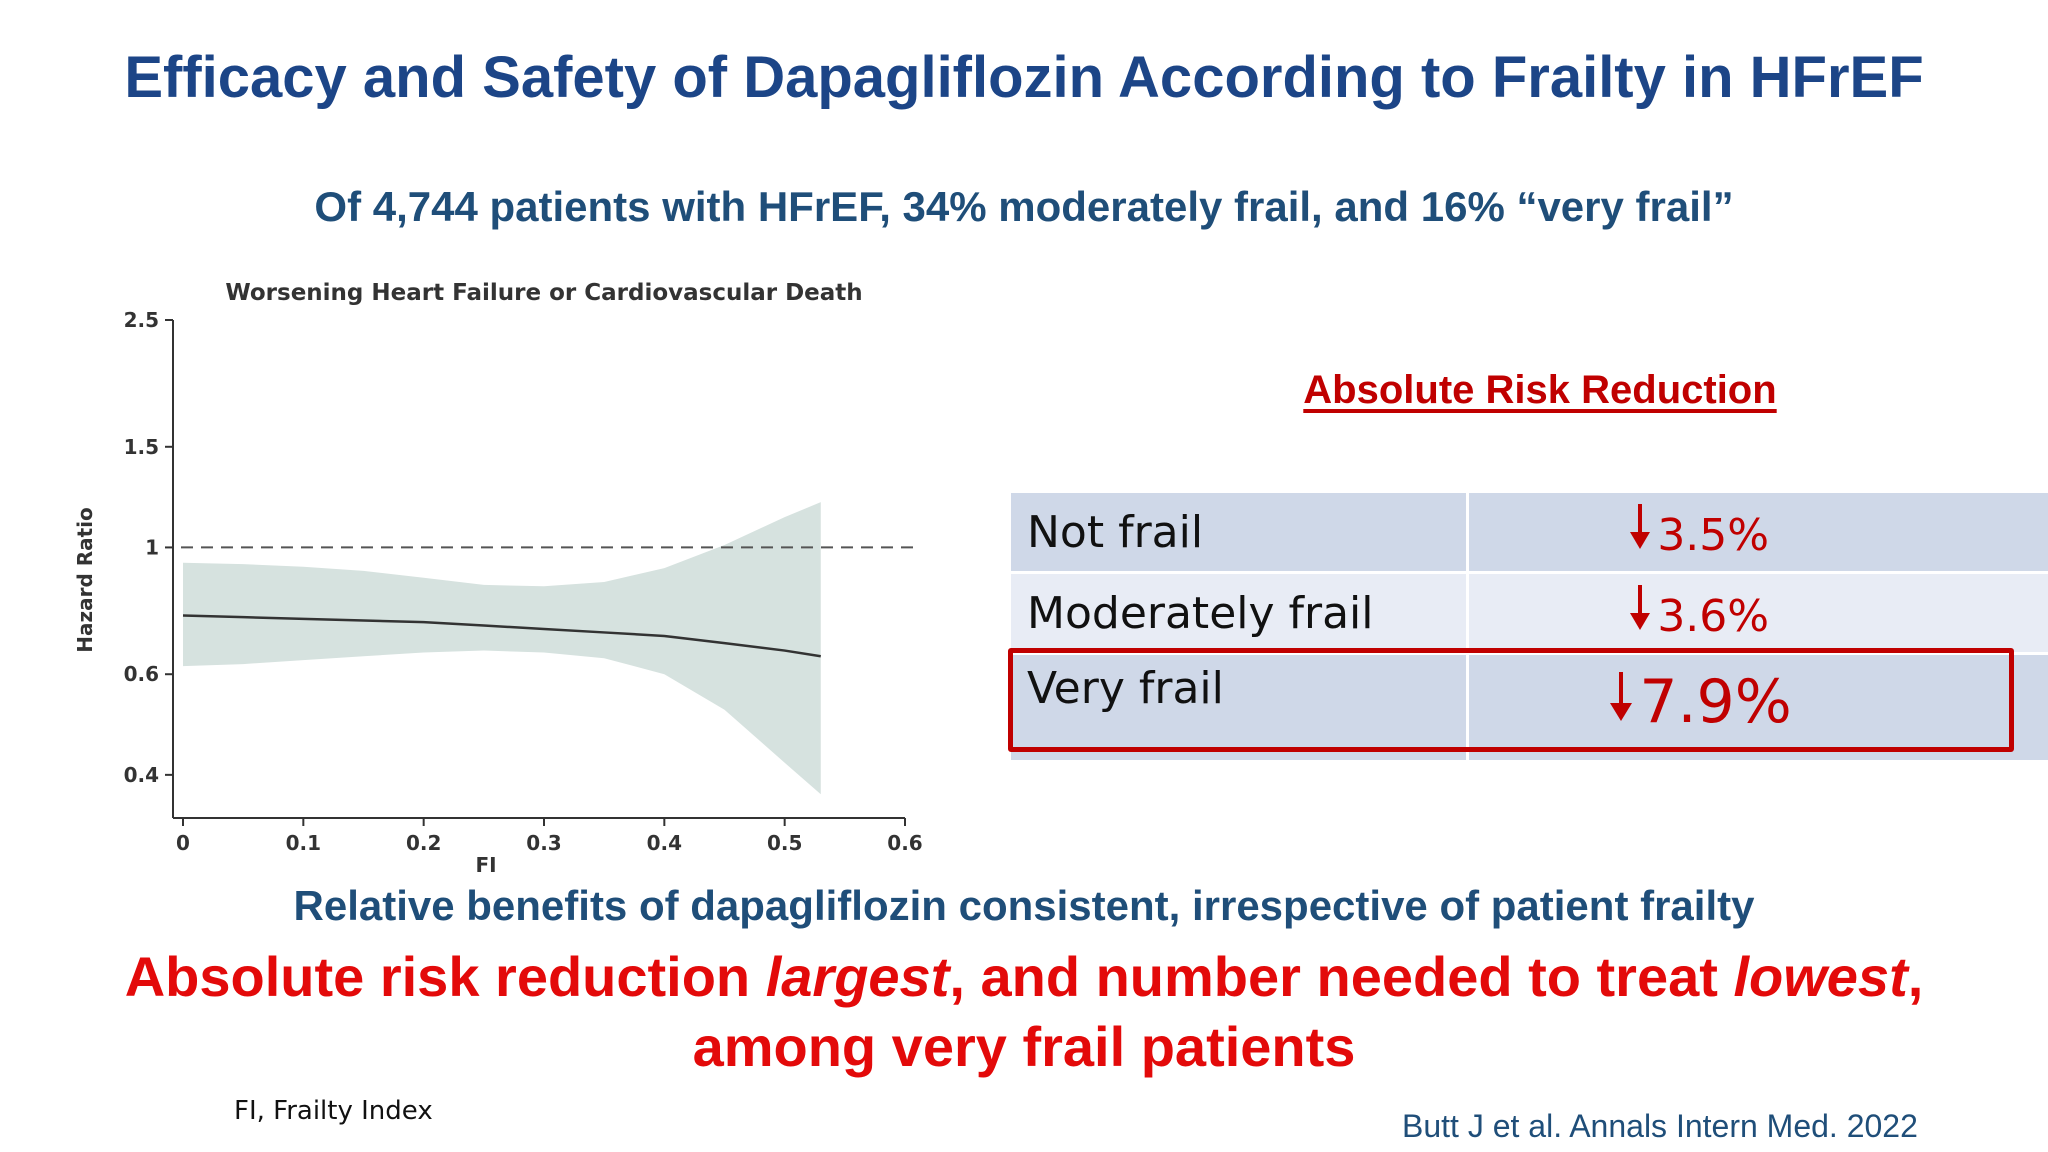 Image resolution: width=2048 pixels, height=1152 pixels. What do you see at coordinates (1713, 616) in the screenshot?
I see `row-value: 3.6%` at bounding box center [1713, 616].